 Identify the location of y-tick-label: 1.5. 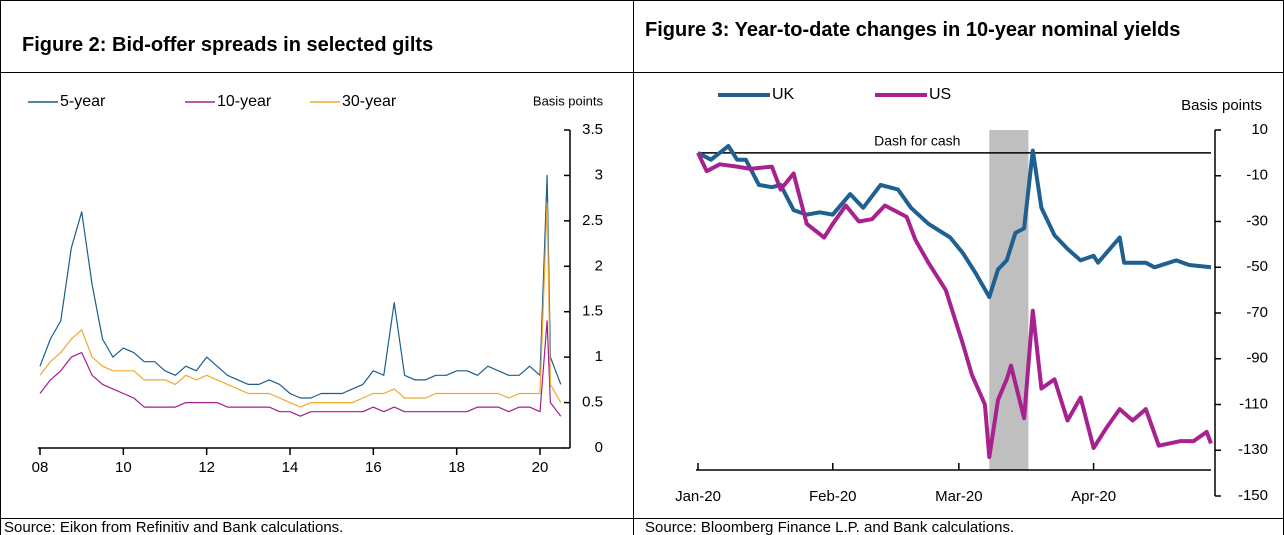
(592, 311).